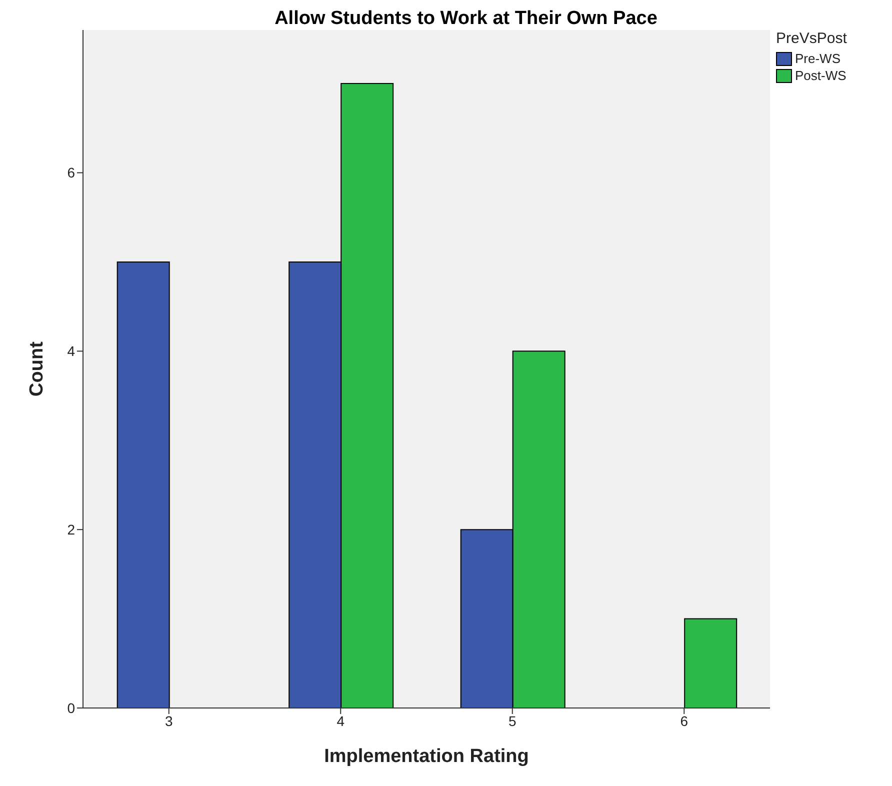 The image size is (892, 786). I want to click on x-tick-label: 3, so click(168, 720).